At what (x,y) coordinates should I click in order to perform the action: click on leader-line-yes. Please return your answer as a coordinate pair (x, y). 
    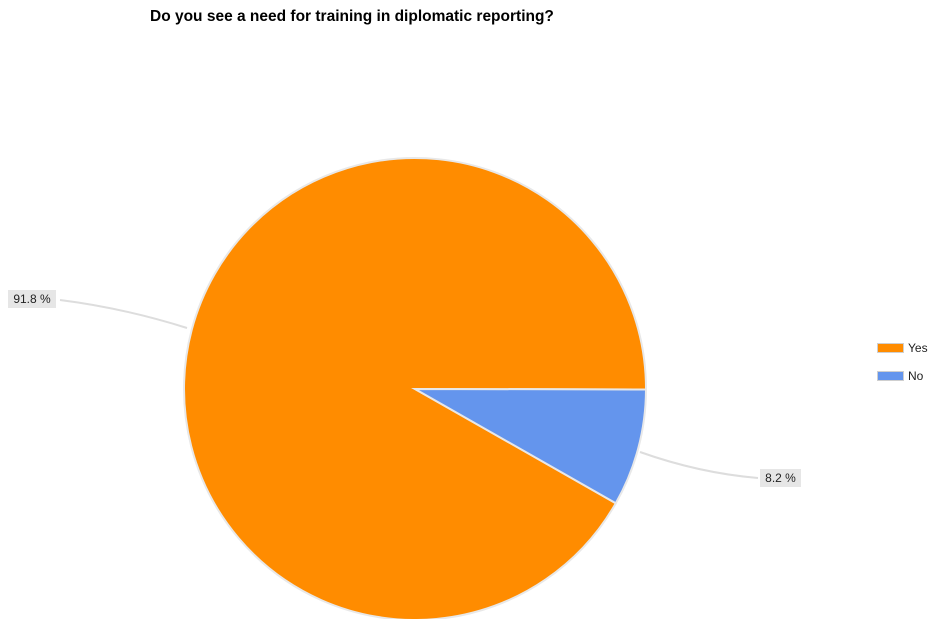
    Looking at the image, I should click on (123, 314).